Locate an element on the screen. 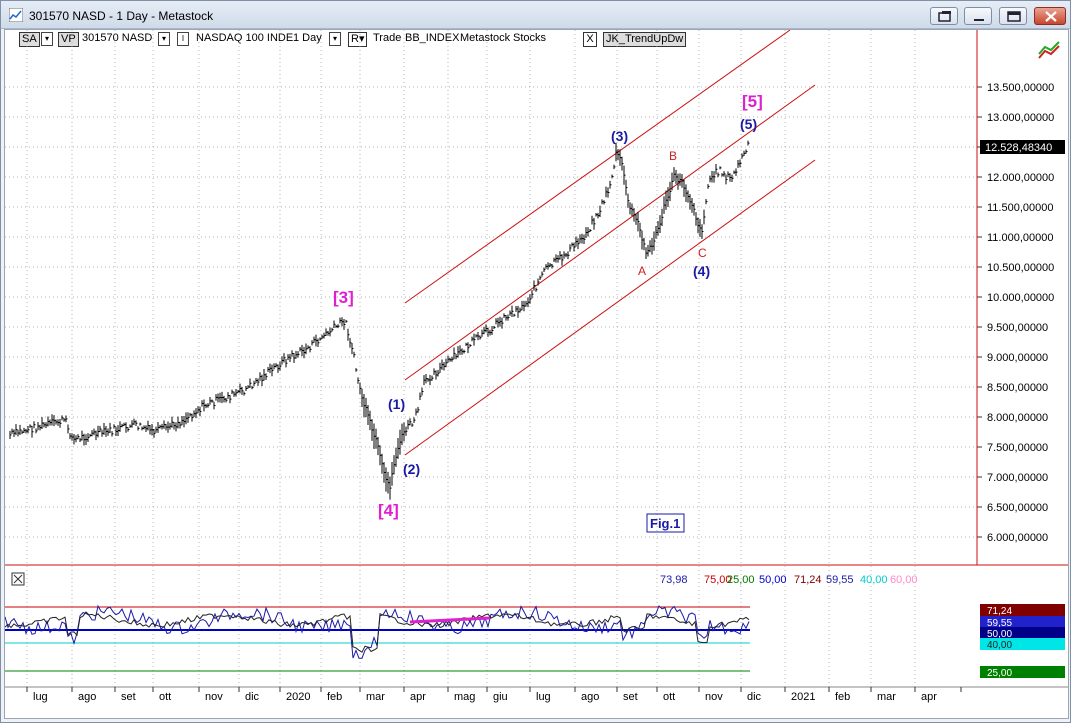 The image size is (1071, 723). r-button: R▾ is located at coordinates (358, 39).